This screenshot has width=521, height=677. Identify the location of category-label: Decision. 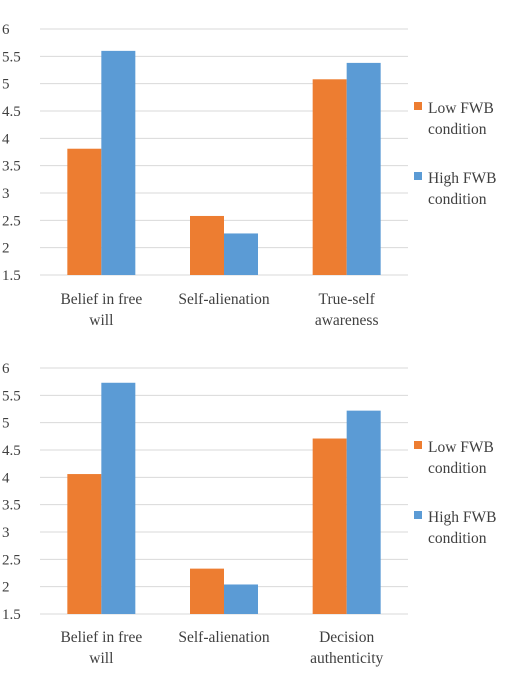
(346, 637).